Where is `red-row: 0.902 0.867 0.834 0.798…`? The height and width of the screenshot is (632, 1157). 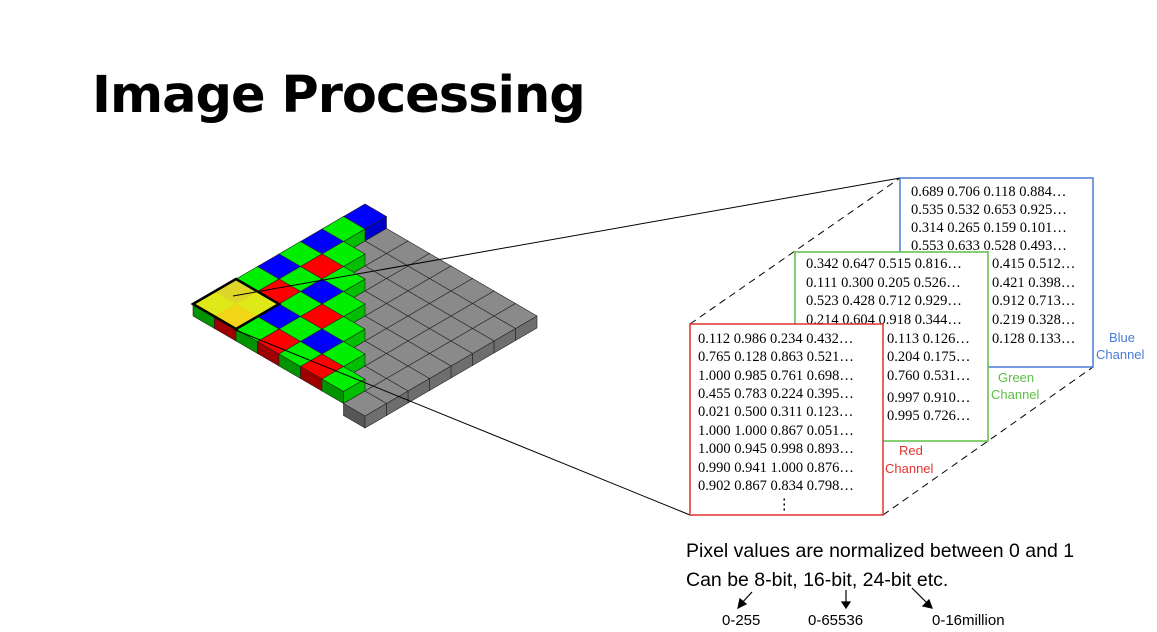 red-row: 0.902 0.867 0.834 0.798… is located at coordinates (776, 486).